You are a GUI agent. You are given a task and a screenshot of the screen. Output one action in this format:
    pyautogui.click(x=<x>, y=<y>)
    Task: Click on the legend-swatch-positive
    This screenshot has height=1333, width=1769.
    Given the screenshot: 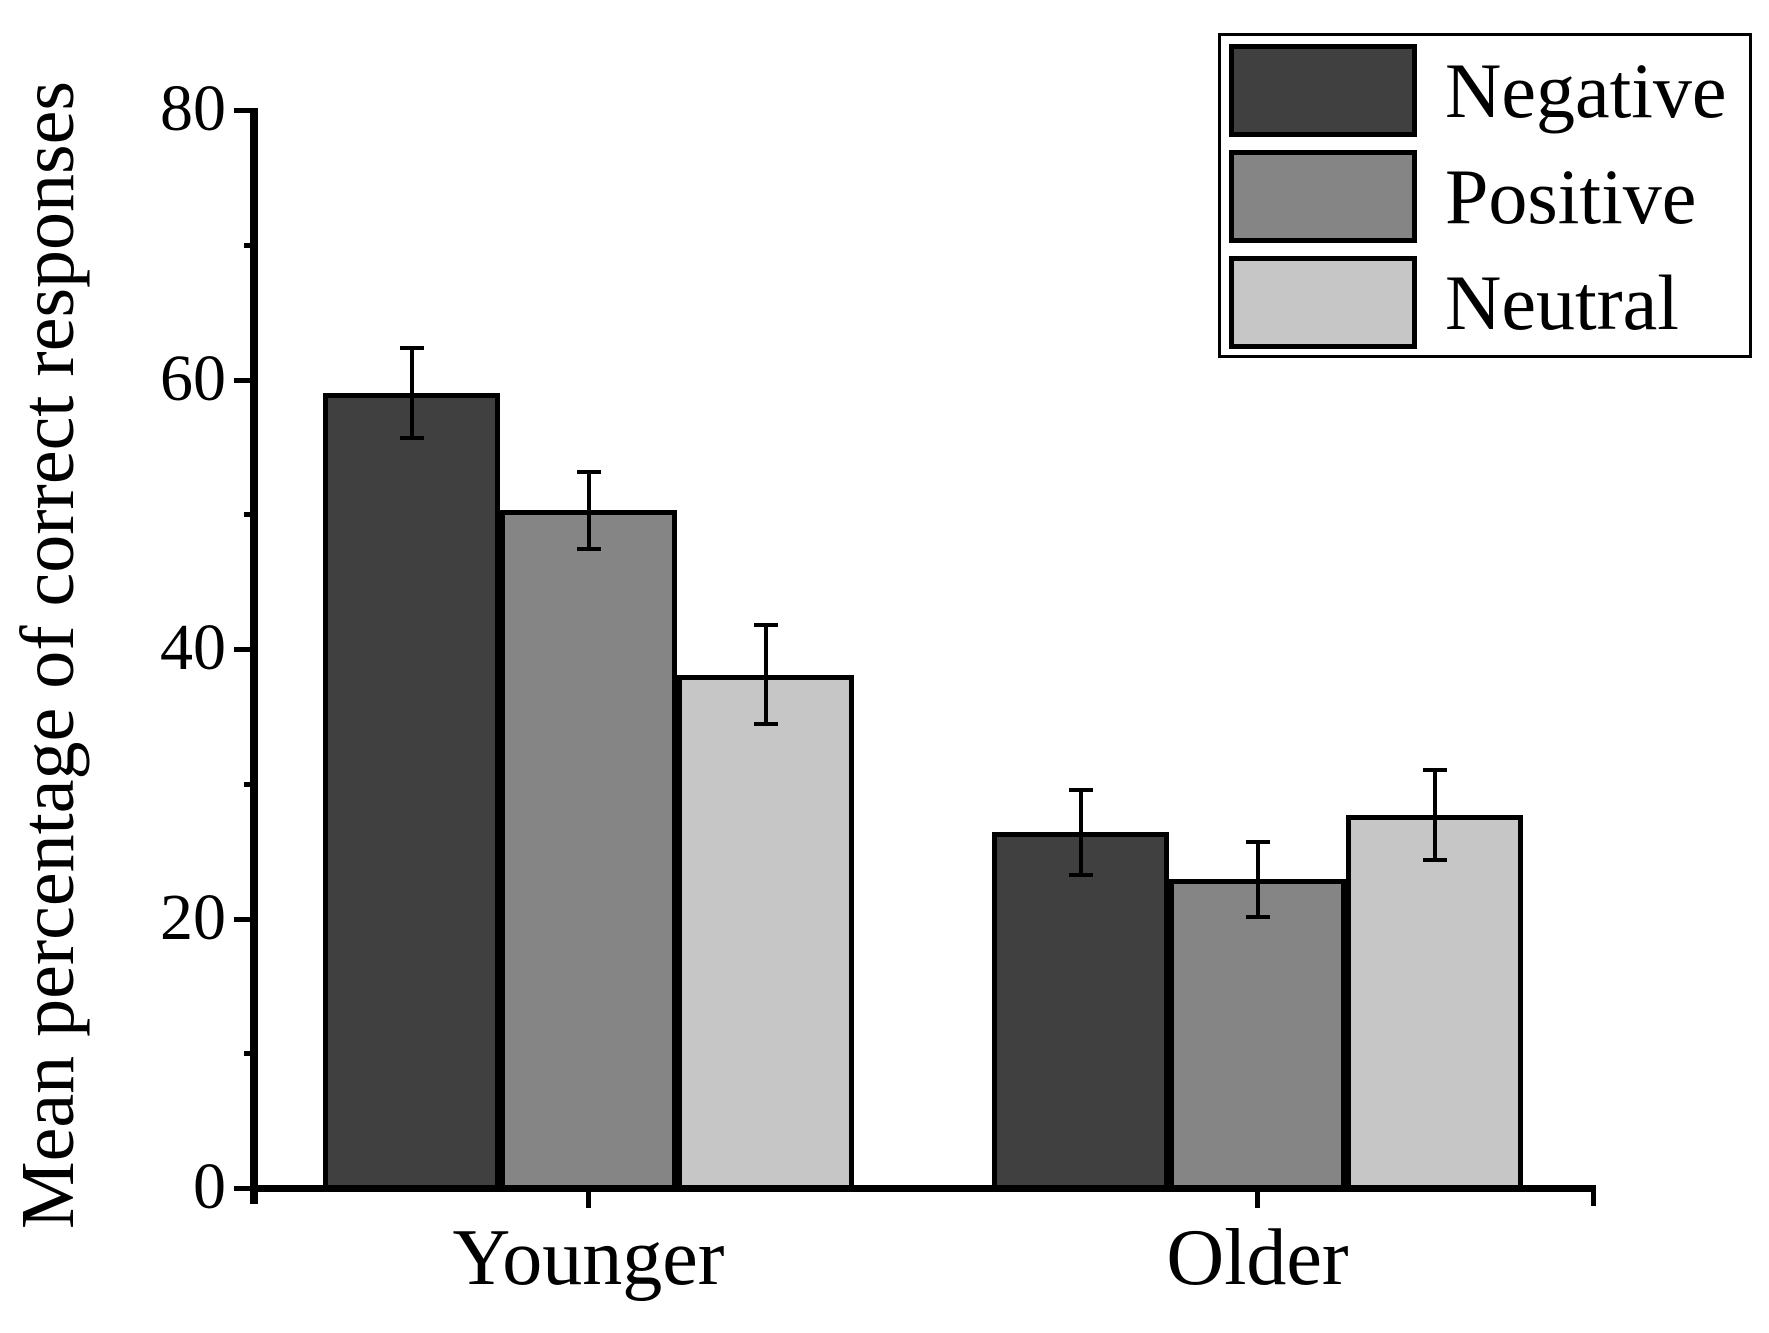 What is the action you would take?
    pyautogui.click(x=1323, y=196)
    